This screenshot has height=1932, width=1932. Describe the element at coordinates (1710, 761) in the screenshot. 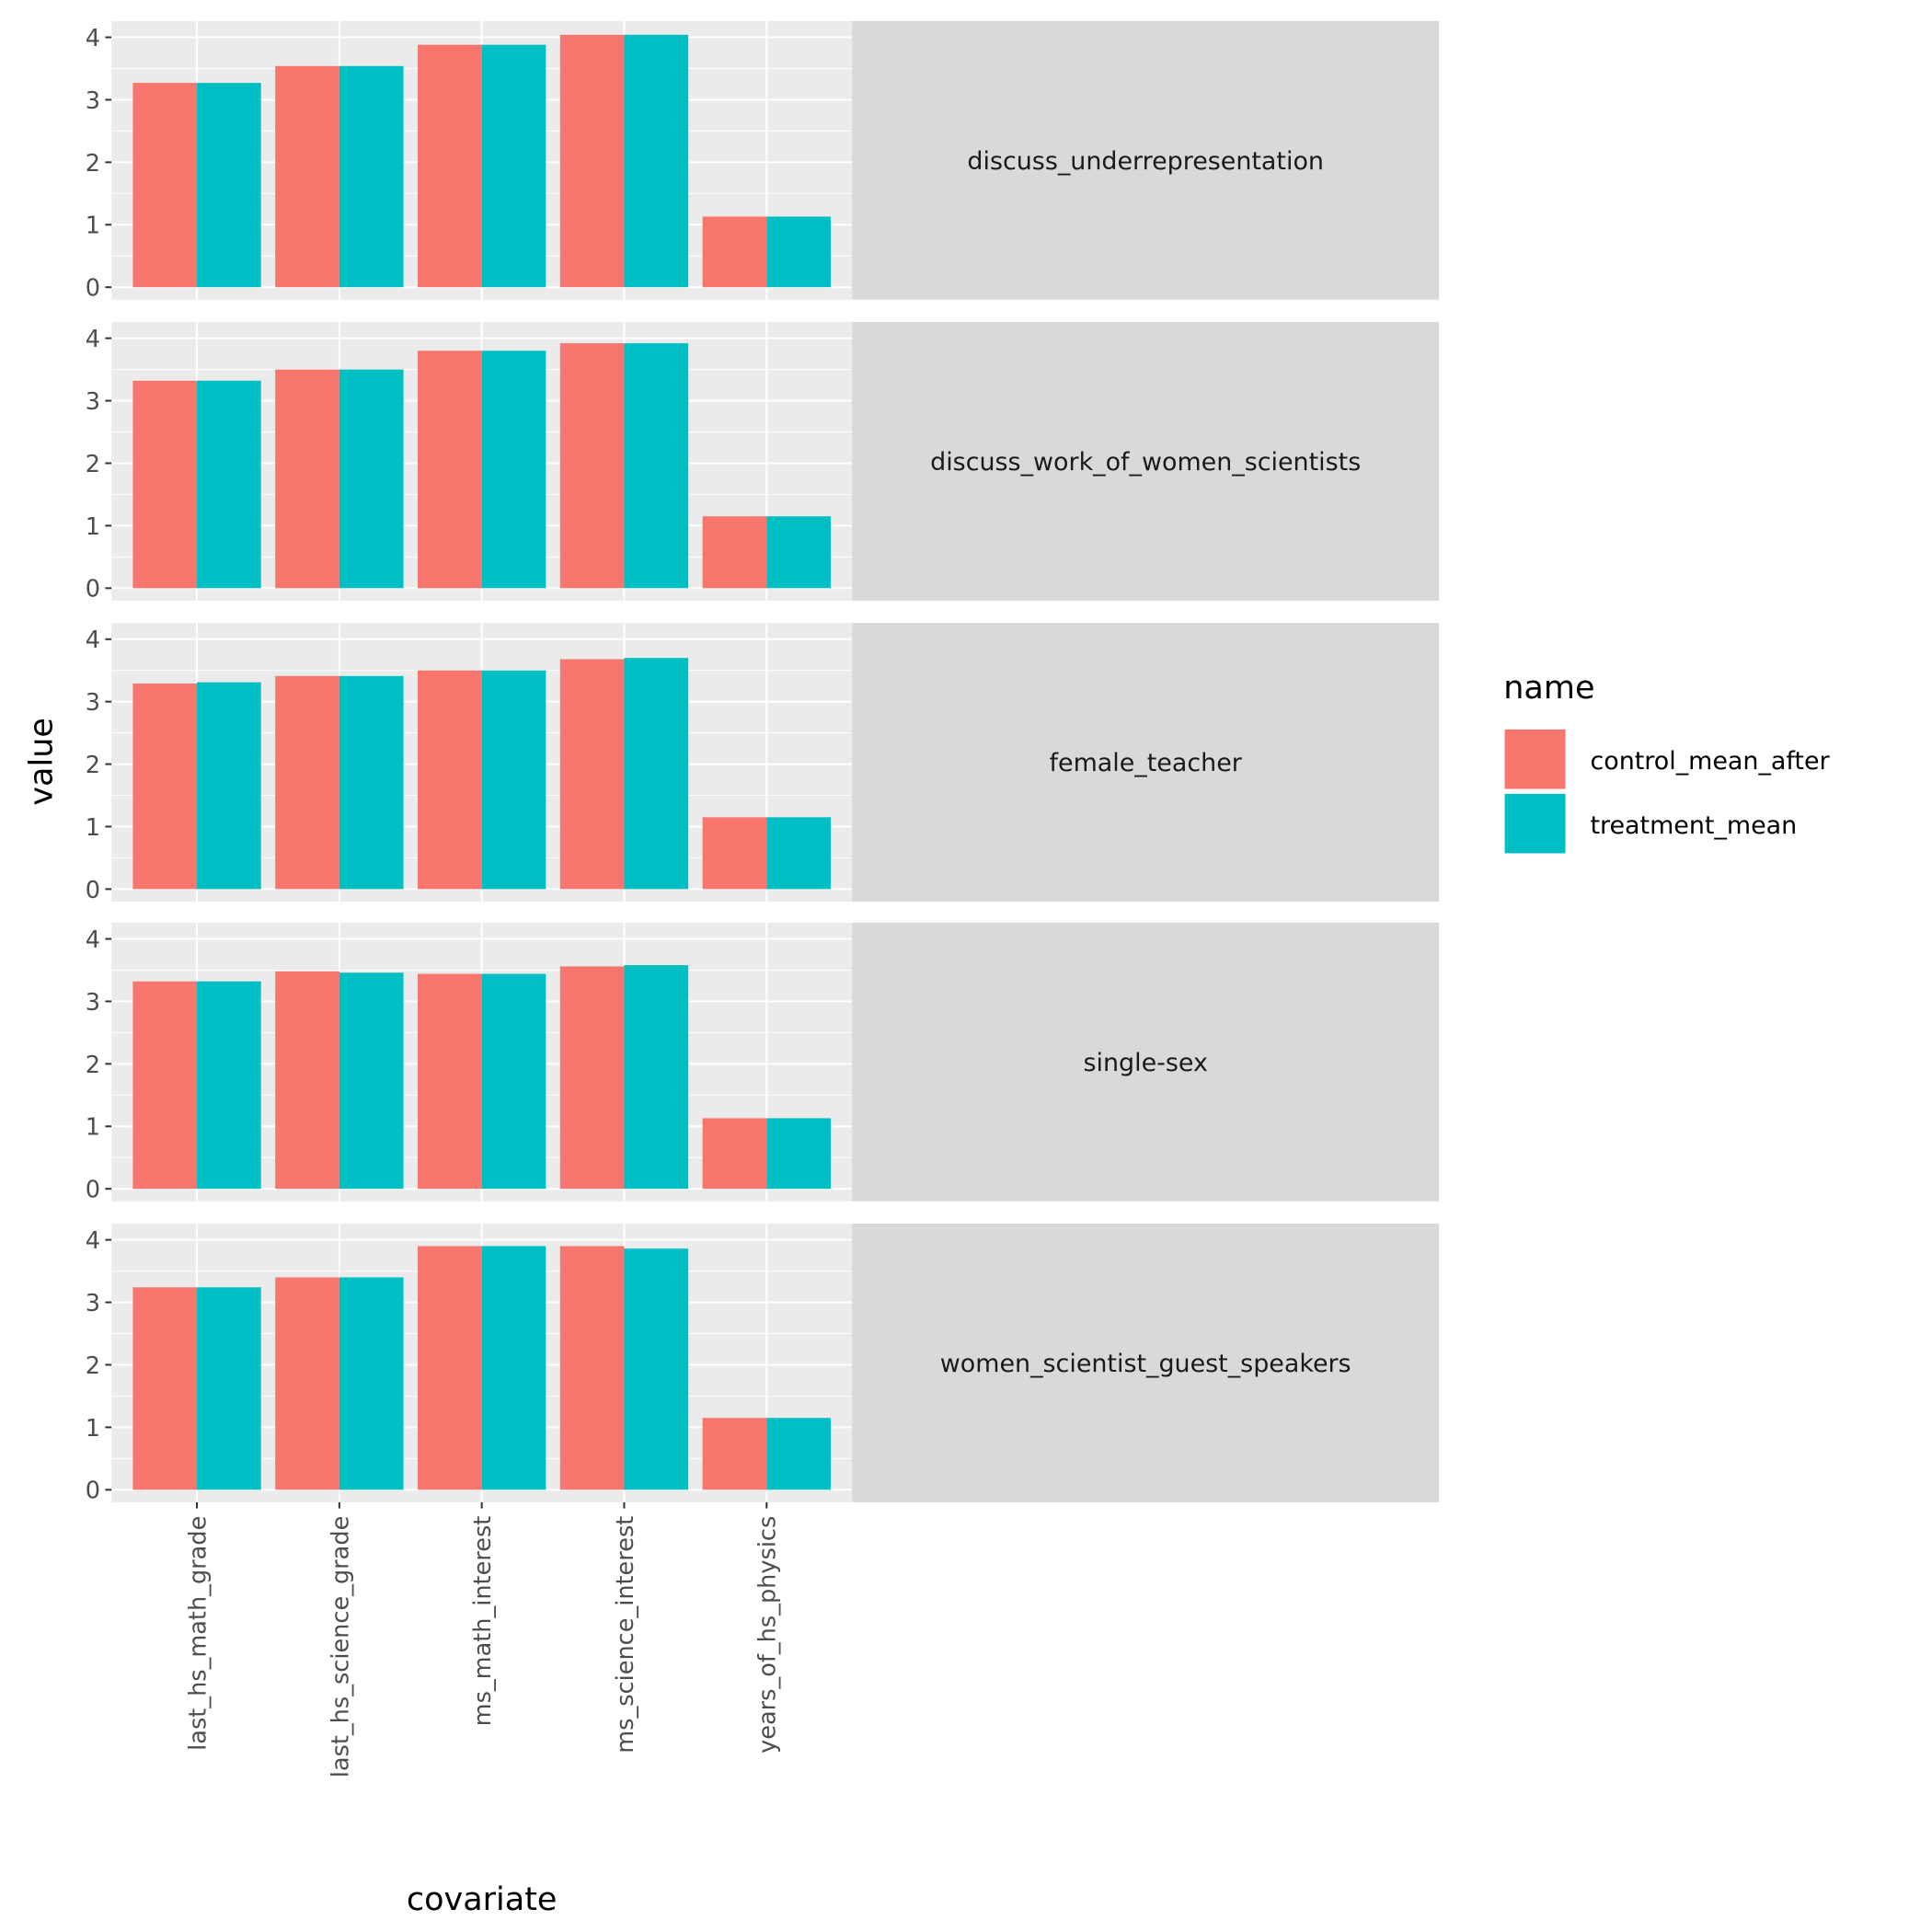

I see `legend-label-control: control_mean_after` at that location.